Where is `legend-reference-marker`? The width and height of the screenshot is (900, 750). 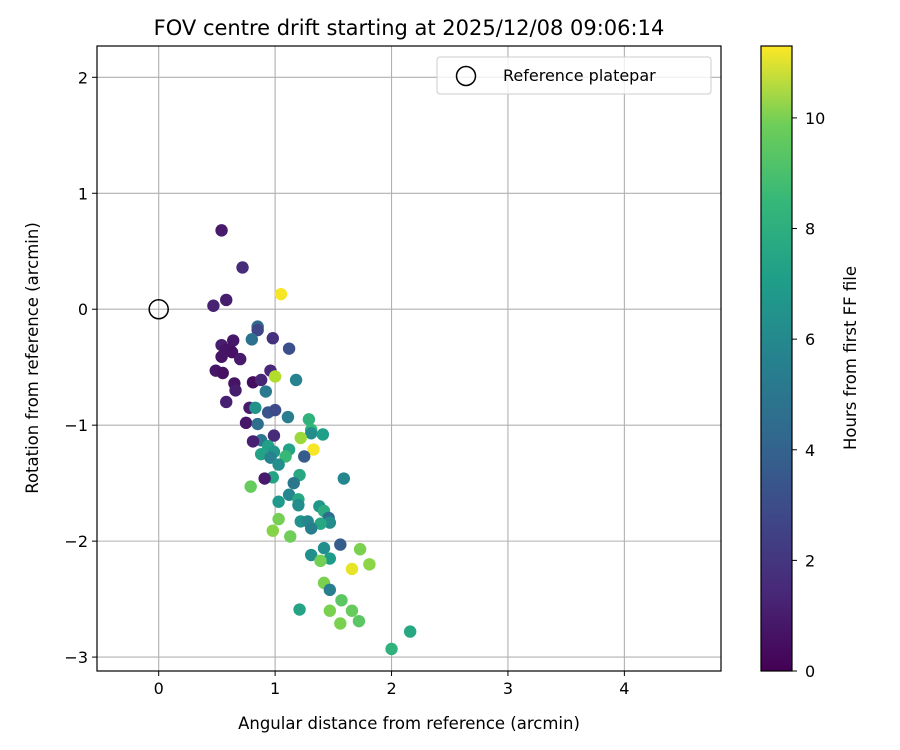
legend-reference-marker is located at coordinates (466, 76).